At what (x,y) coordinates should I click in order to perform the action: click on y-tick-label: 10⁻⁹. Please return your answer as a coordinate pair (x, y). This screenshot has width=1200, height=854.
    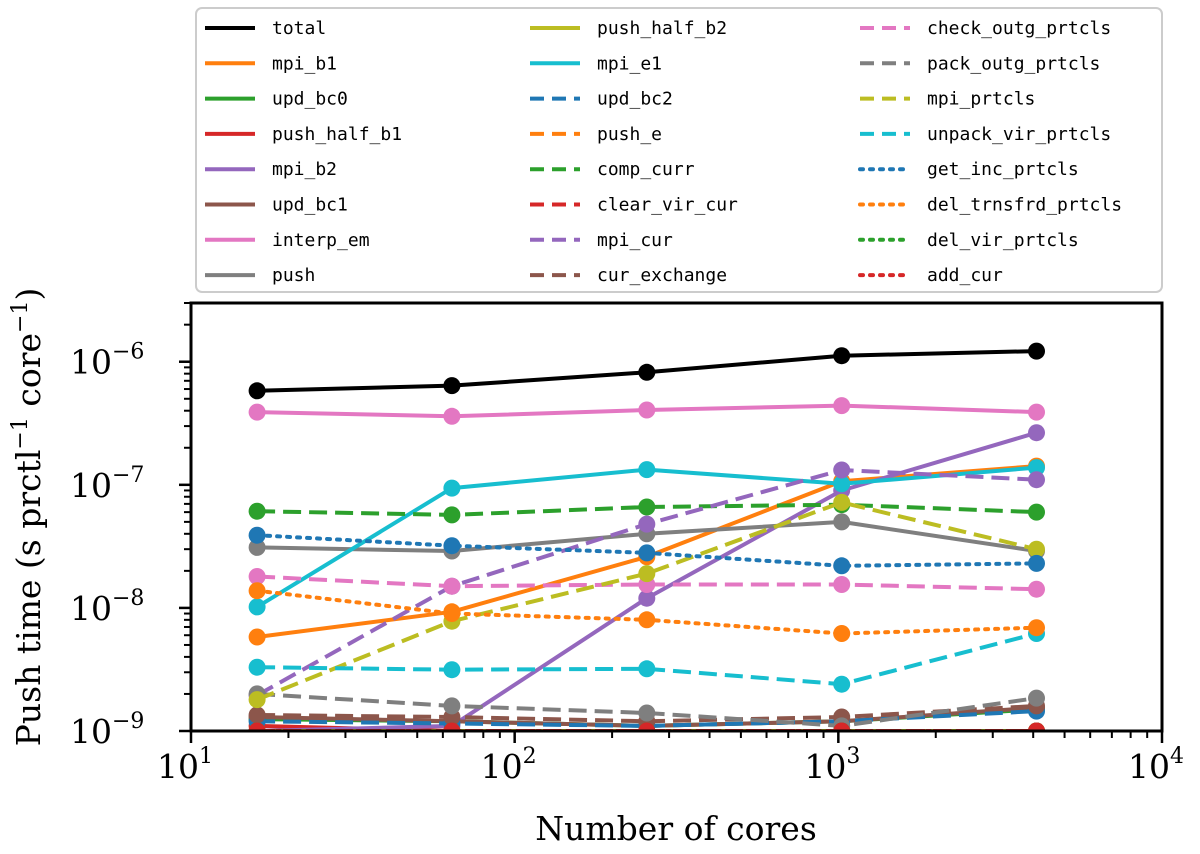
    Looking at the image, I should click on (107, 730).